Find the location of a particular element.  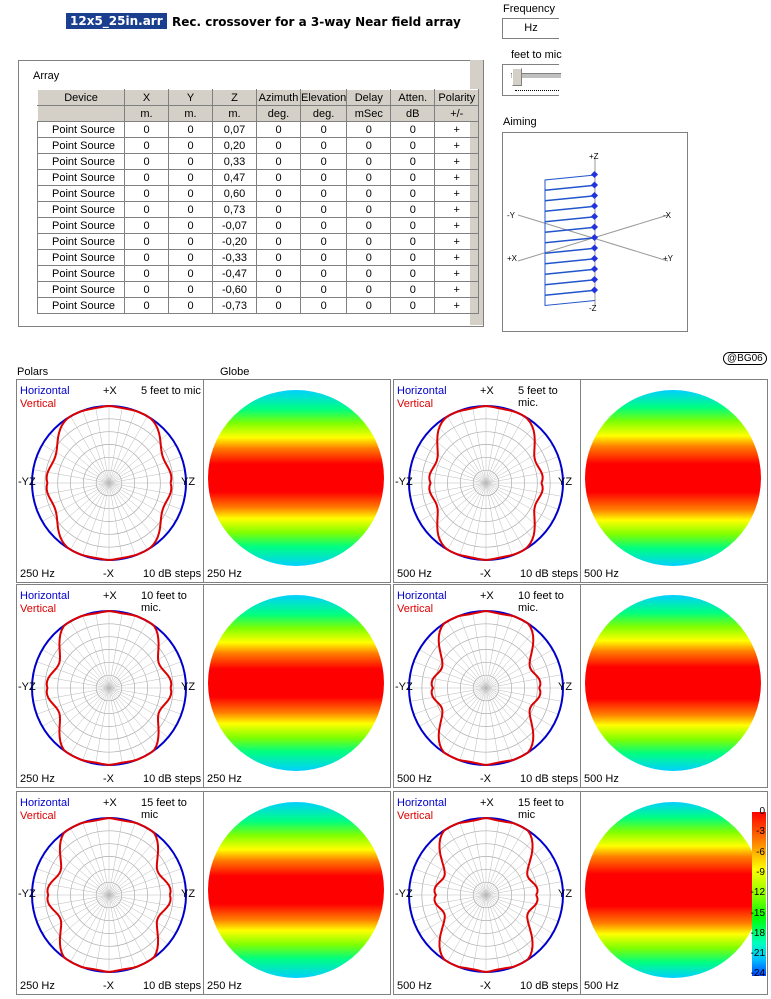

table-row: Point Source 0 0 -0,60 0 0 0 0 + is located at coordinates (258, 289).